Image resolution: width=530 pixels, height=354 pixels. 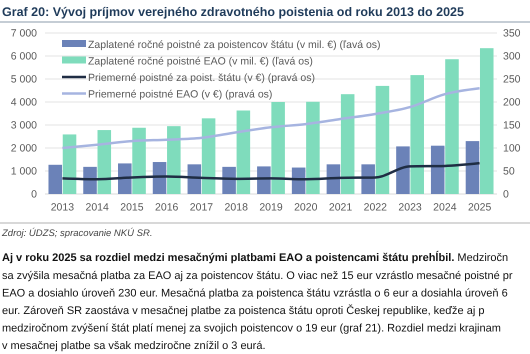 I want to click on y2-tick-label: 150, so click(x=512, y=125).